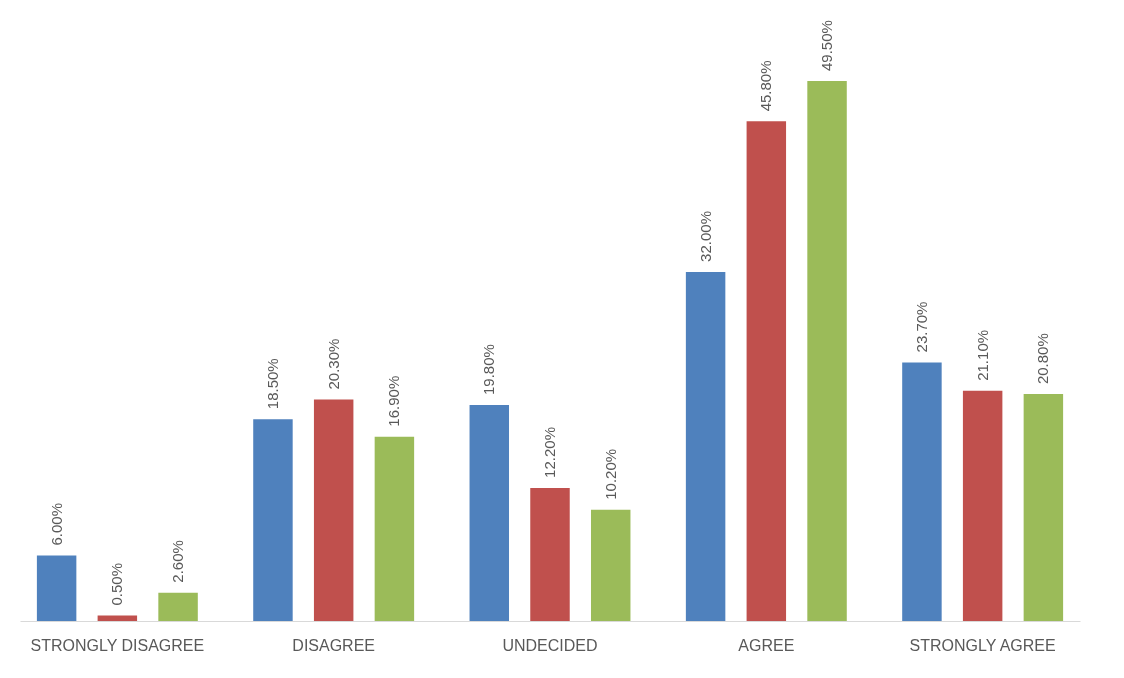 Image resolution: width=1124 pixels, height=678 pixels. Describe the element at coordinates (766, 86) in the screenshot. I see `data-label: 45.80%` at that location.